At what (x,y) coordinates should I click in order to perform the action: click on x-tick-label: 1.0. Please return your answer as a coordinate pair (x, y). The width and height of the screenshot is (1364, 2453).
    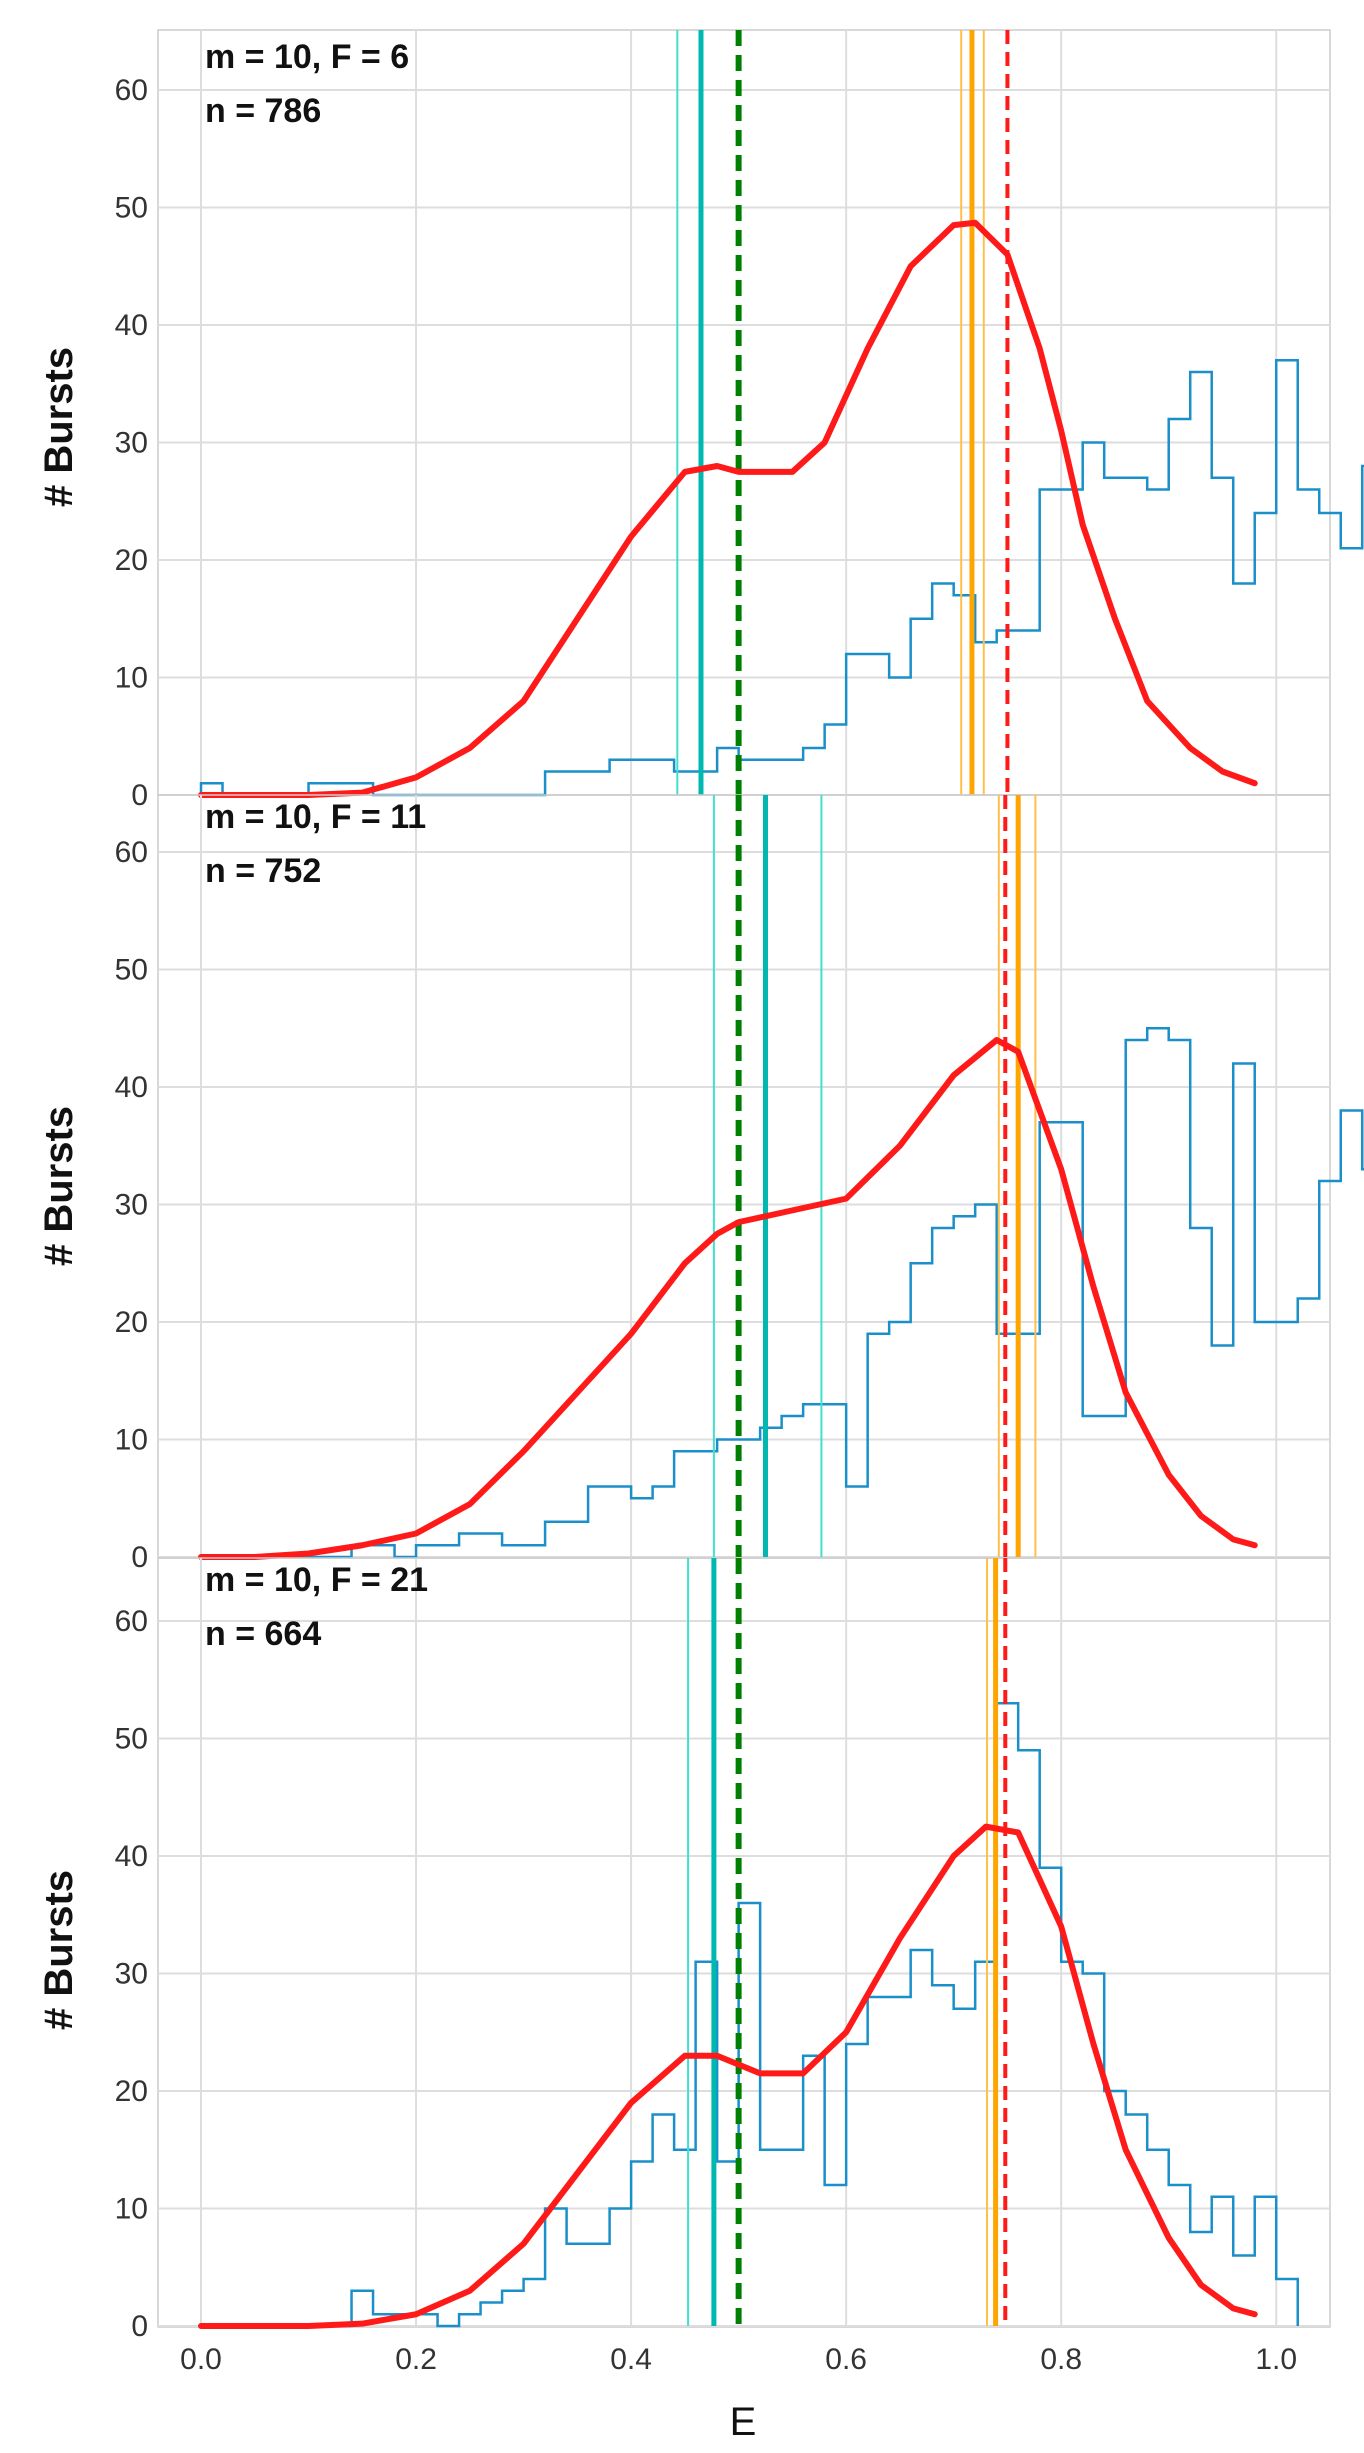
    Looking at the image, I should click on (1276, 2359).